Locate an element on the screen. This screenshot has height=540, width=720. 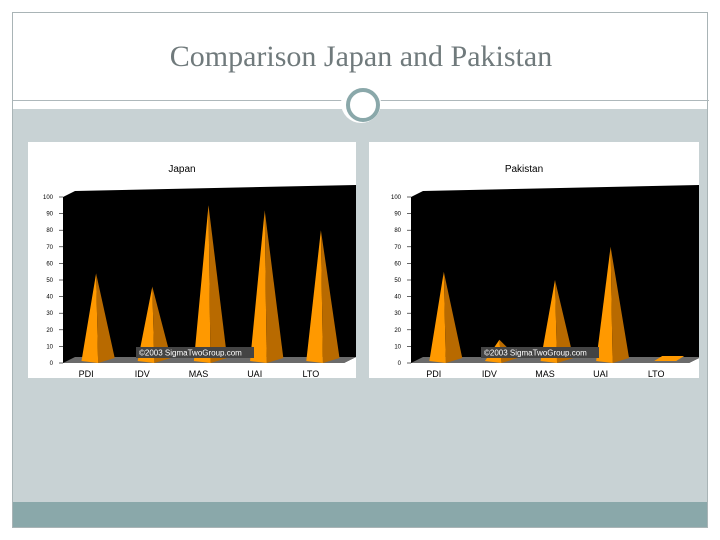
y-tick-label-japan: 50 is located at coordinates (49, 281).